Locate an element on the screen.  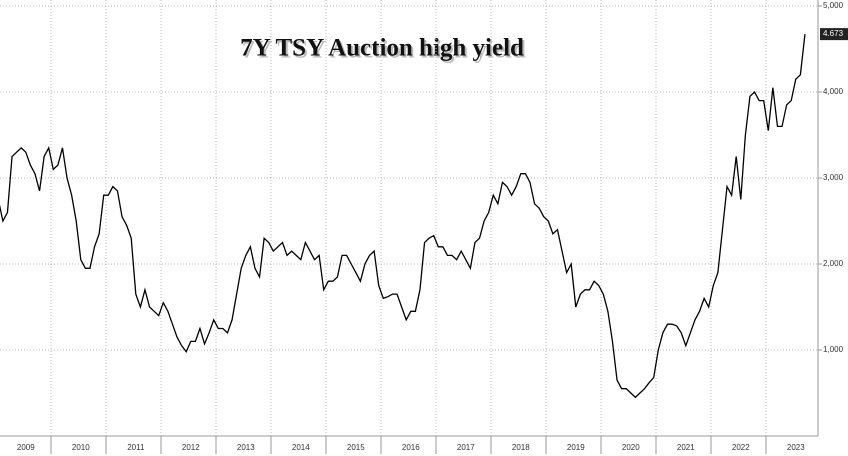
x-tick-label: 2010 is located at coordinates (81, 447).